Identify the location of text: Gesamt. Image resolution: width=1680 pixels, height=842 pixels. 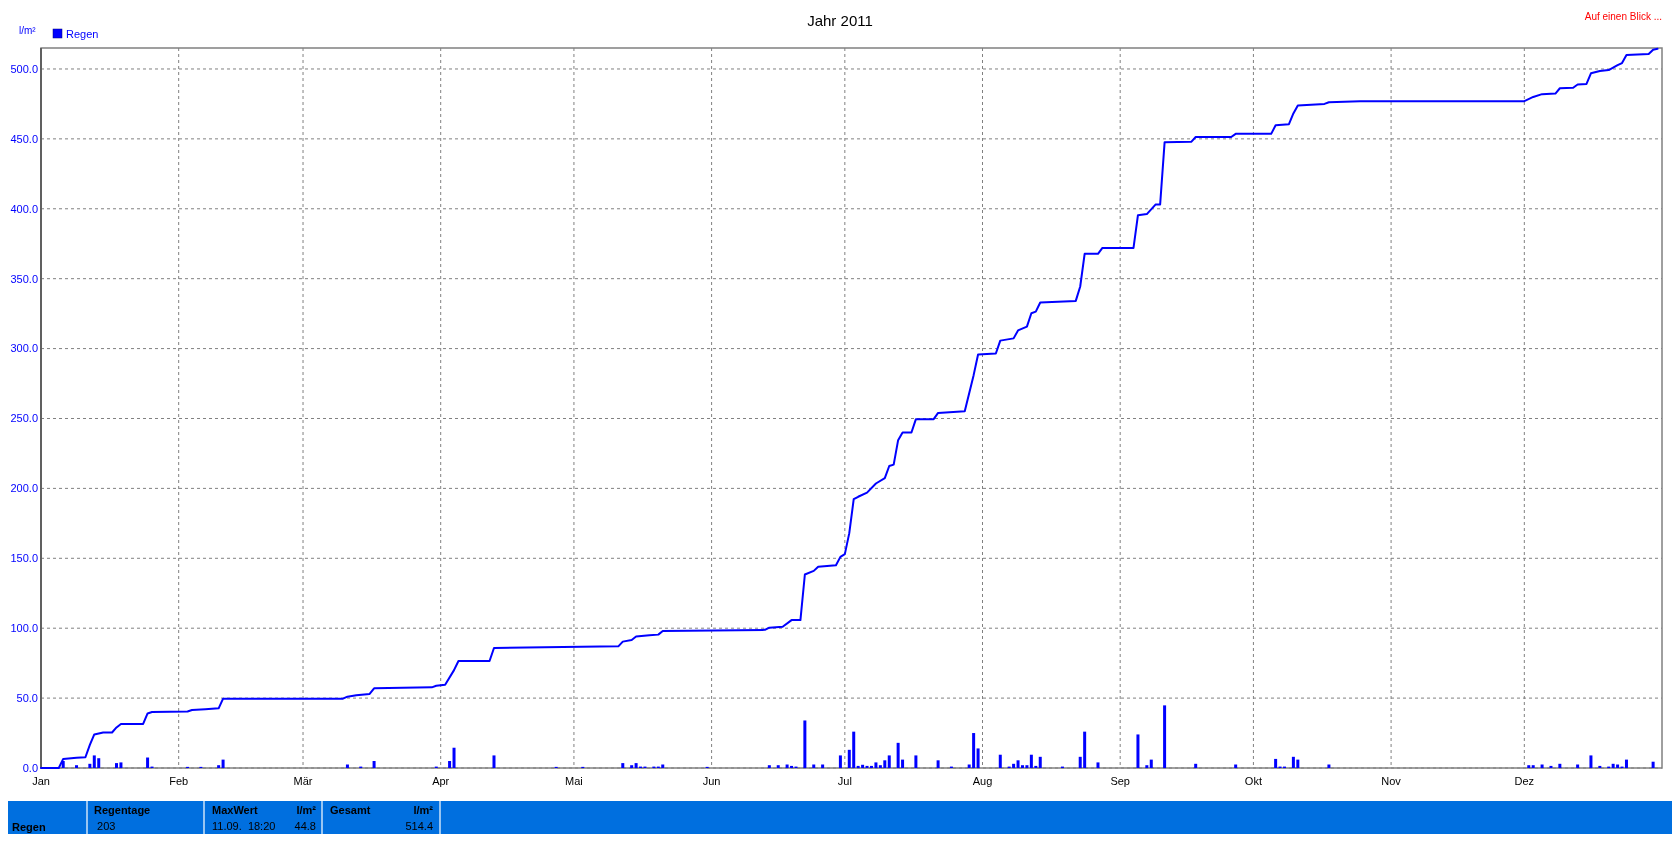
(350, 810).